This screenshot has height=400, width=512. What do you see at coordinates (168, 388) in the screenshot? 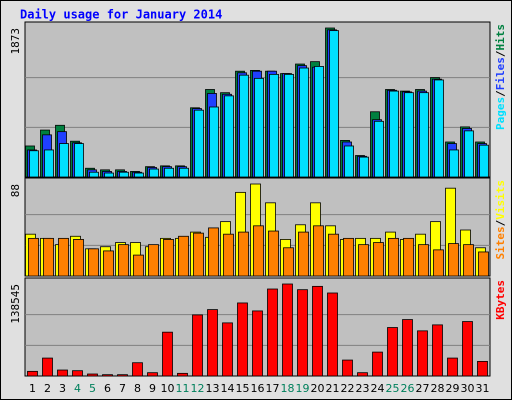
I see `x-tick-label: 10` at bounding box center [168, 388].